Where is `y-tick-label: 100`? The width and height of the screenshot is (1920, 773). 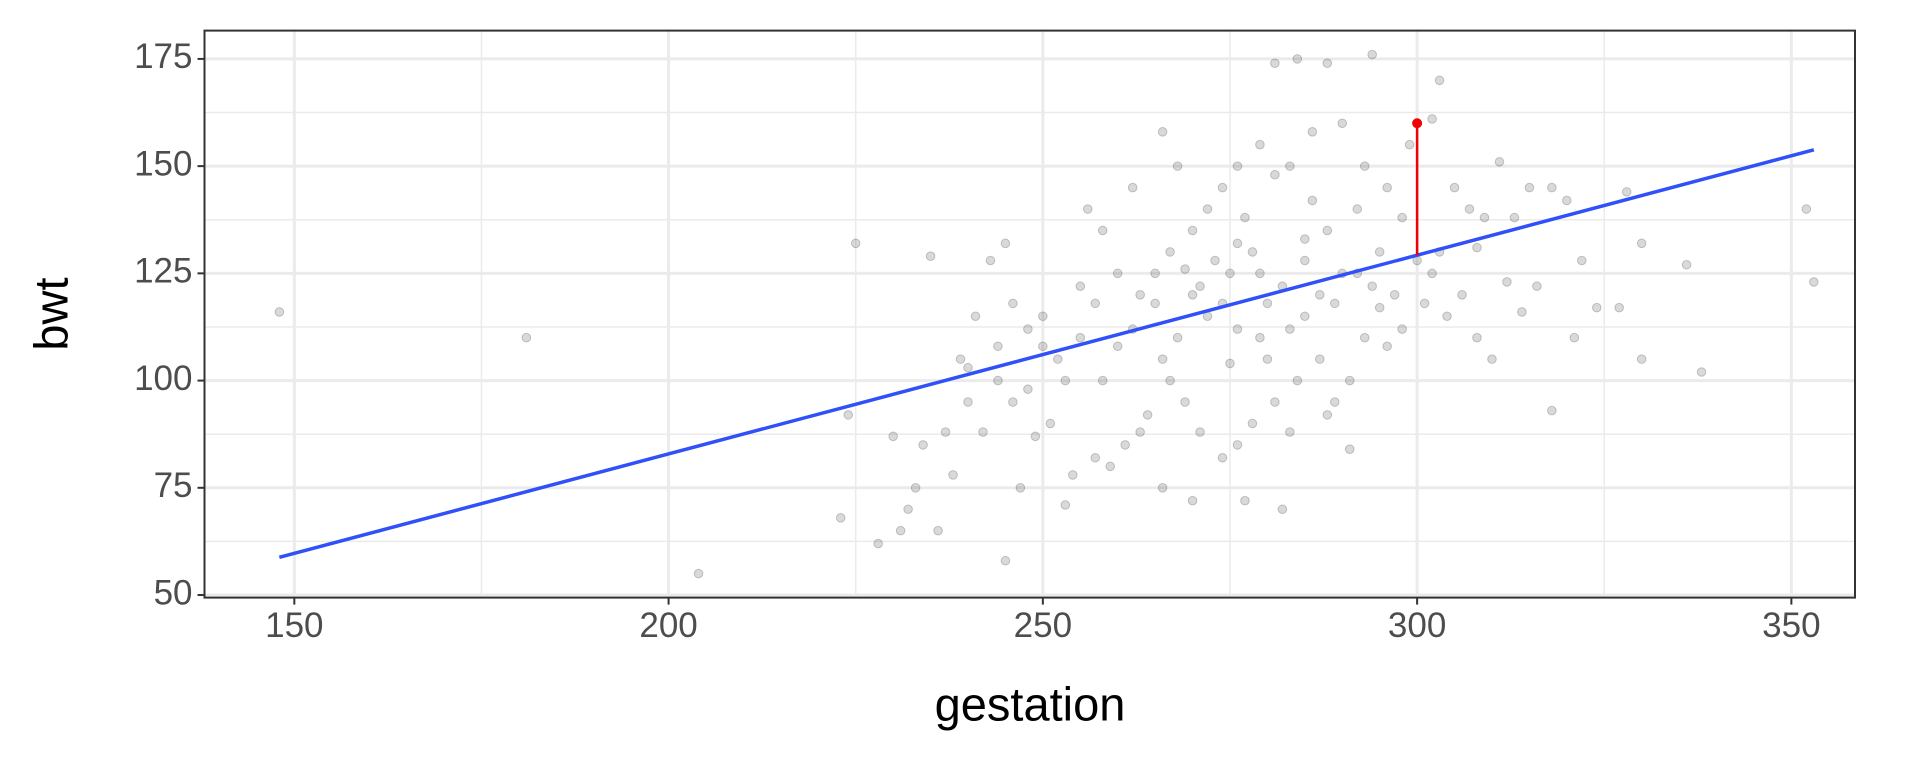
y-tick-label: 100 is located at coordinates (163, 378).